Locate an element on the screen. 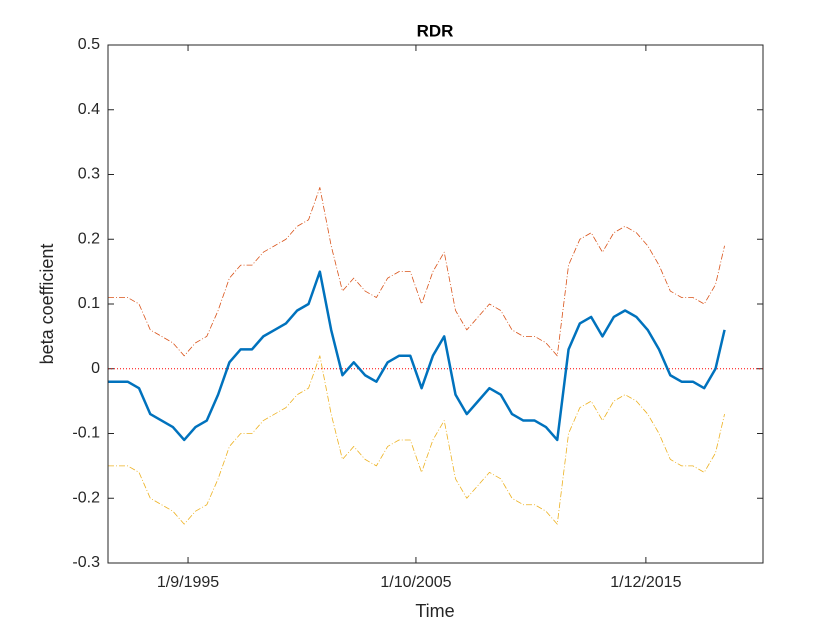 The height and width of the screenshot is (630, 840). y-tick-label: 0.1 is located at coordinates (89, 303).